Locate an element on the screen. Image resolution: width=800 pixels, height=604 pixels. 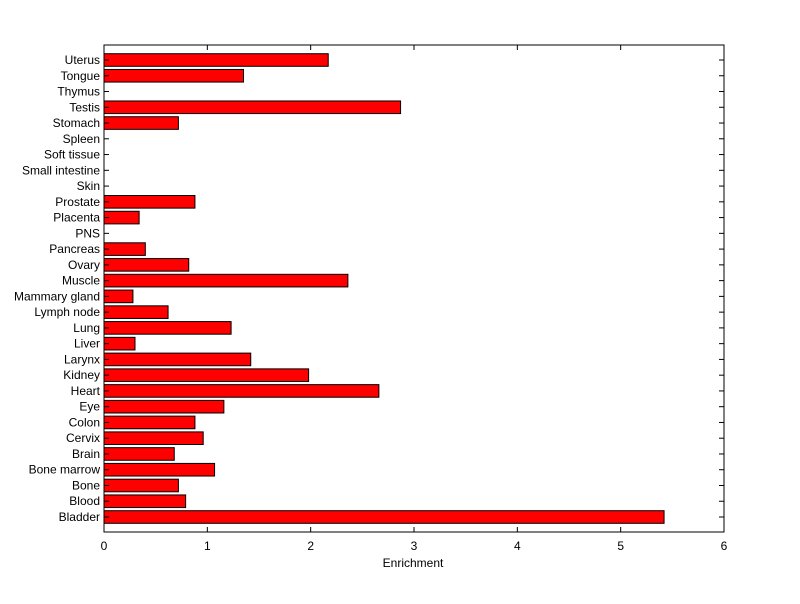
y-tick-label: PNS is located at coordinates (87, 233).